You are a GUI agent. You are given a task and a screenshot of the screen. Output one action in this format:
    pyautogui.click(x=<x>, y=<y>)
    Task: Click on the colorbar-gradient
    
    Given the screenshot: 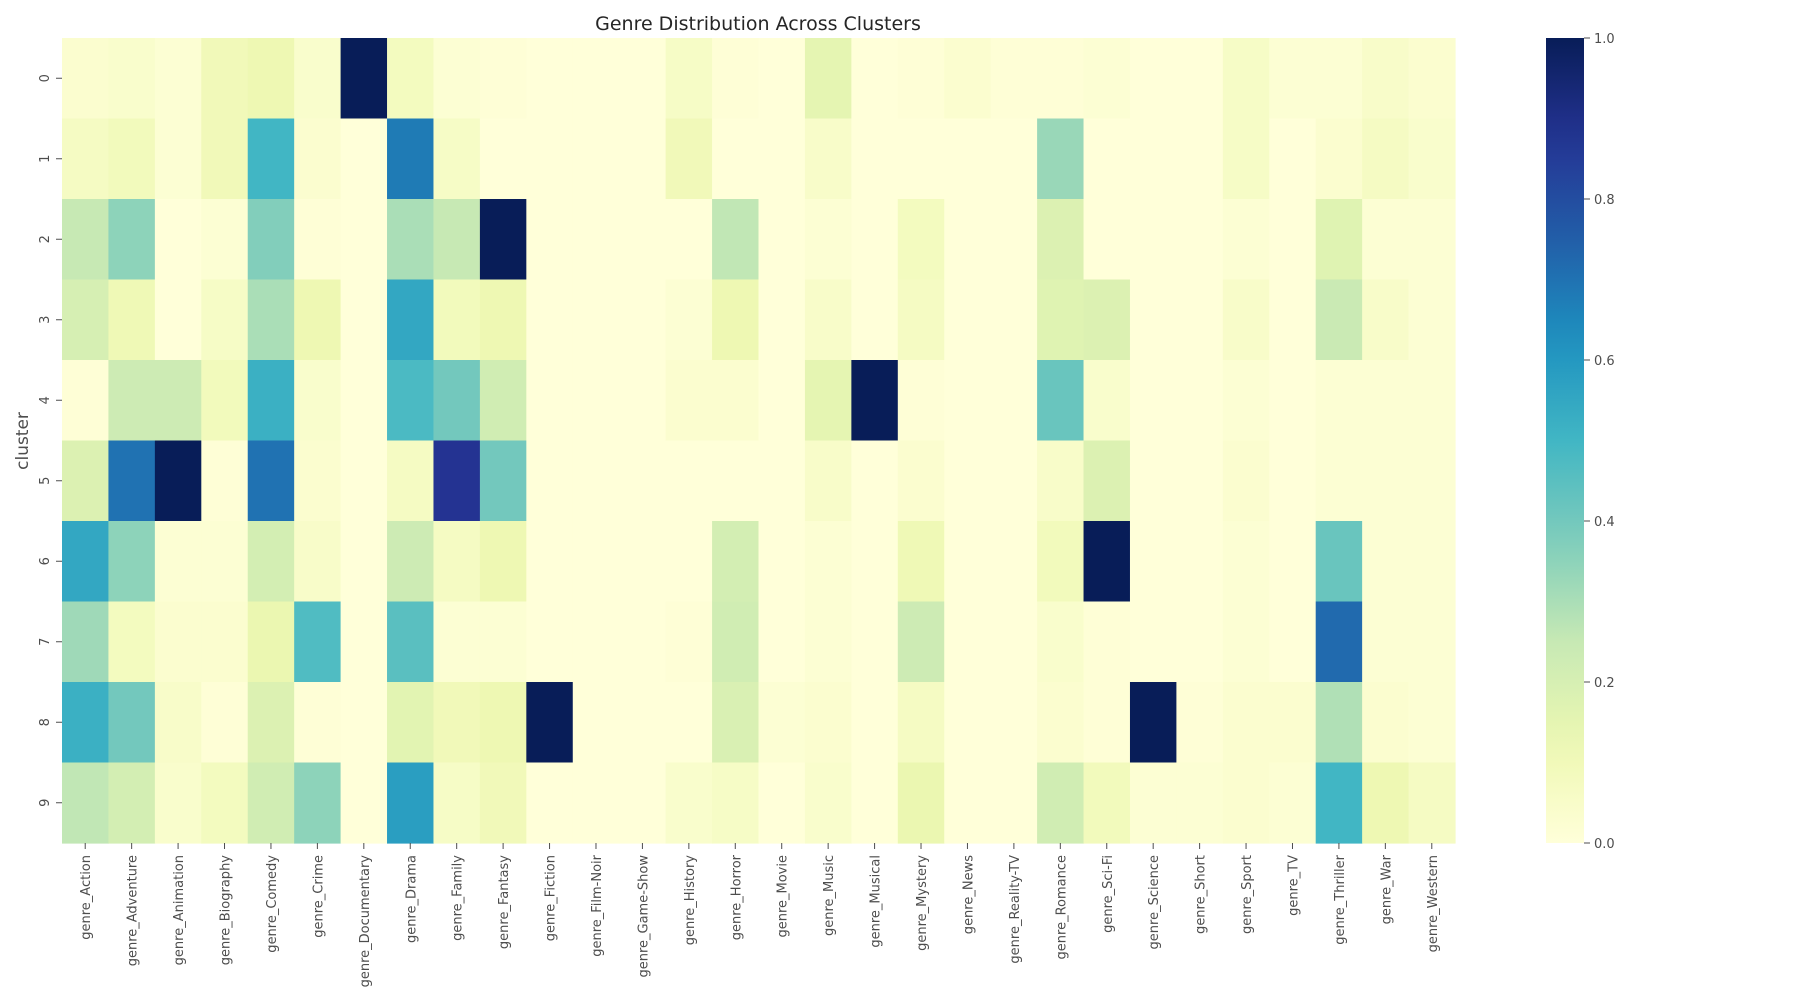 What is the action you would take?
    pyautogui.click(x=1565, y=440)
    